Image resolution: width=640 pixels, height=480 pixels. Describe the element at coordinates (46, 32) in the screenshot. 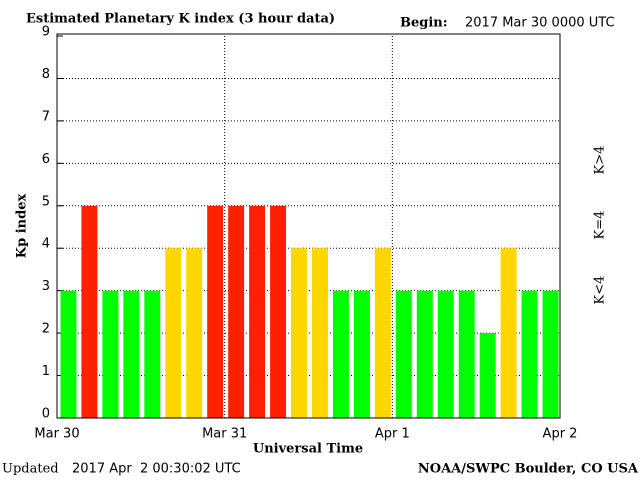

I see `y-tick-label: 9` at that location.